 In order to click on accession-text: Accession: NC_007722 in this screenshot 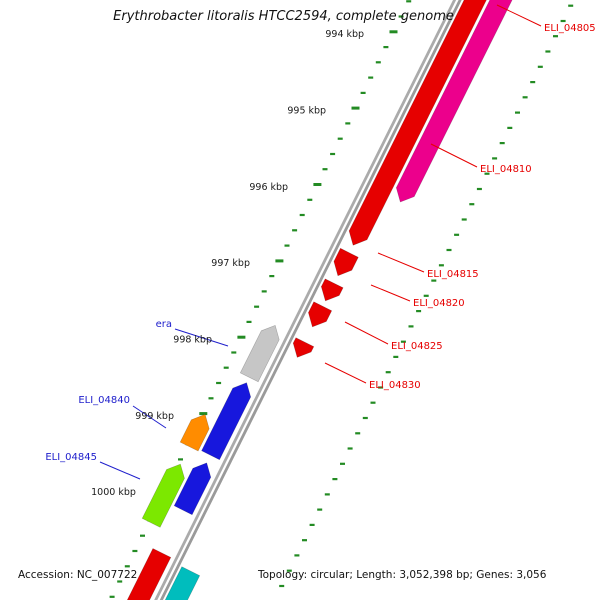, I will do `click(78, 575)`.